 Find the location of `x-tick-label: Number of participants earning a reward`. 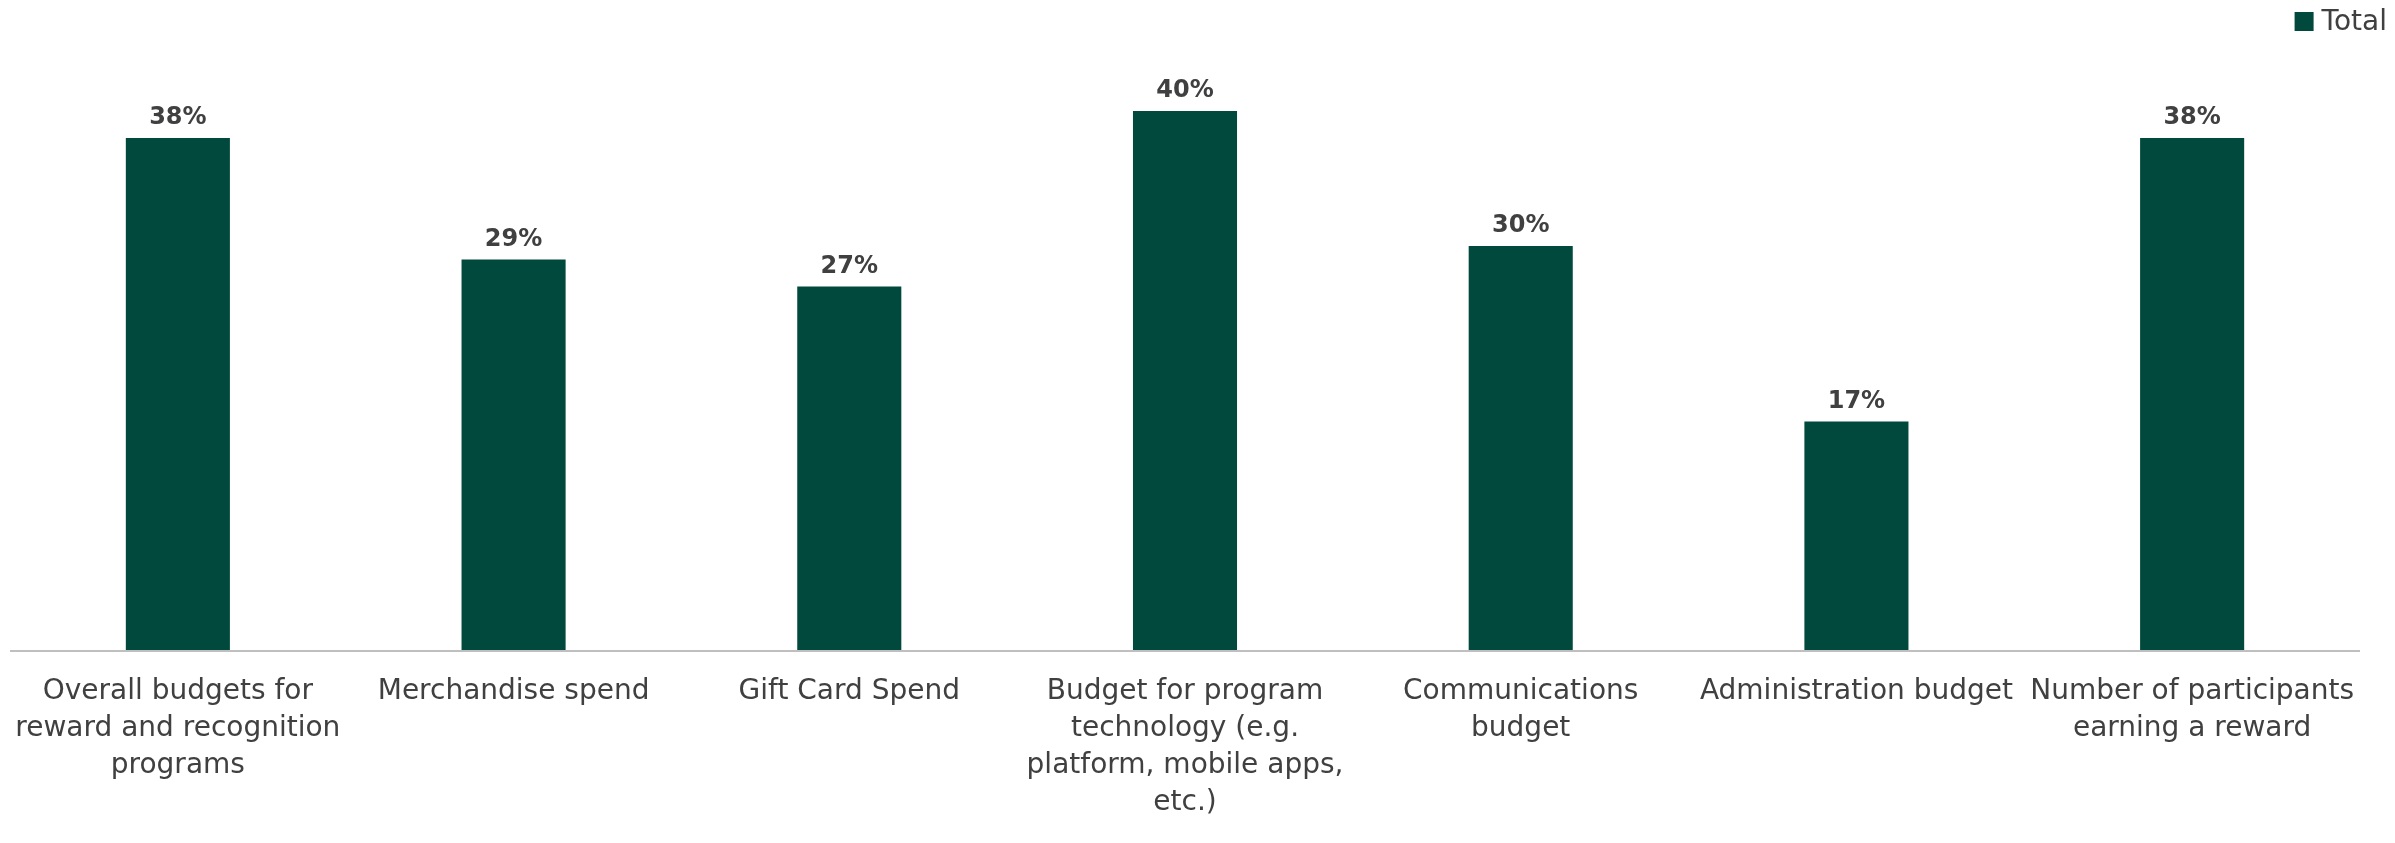

x-tick-label: Number of participants earning a reward is located at coordinates (2192, 708).